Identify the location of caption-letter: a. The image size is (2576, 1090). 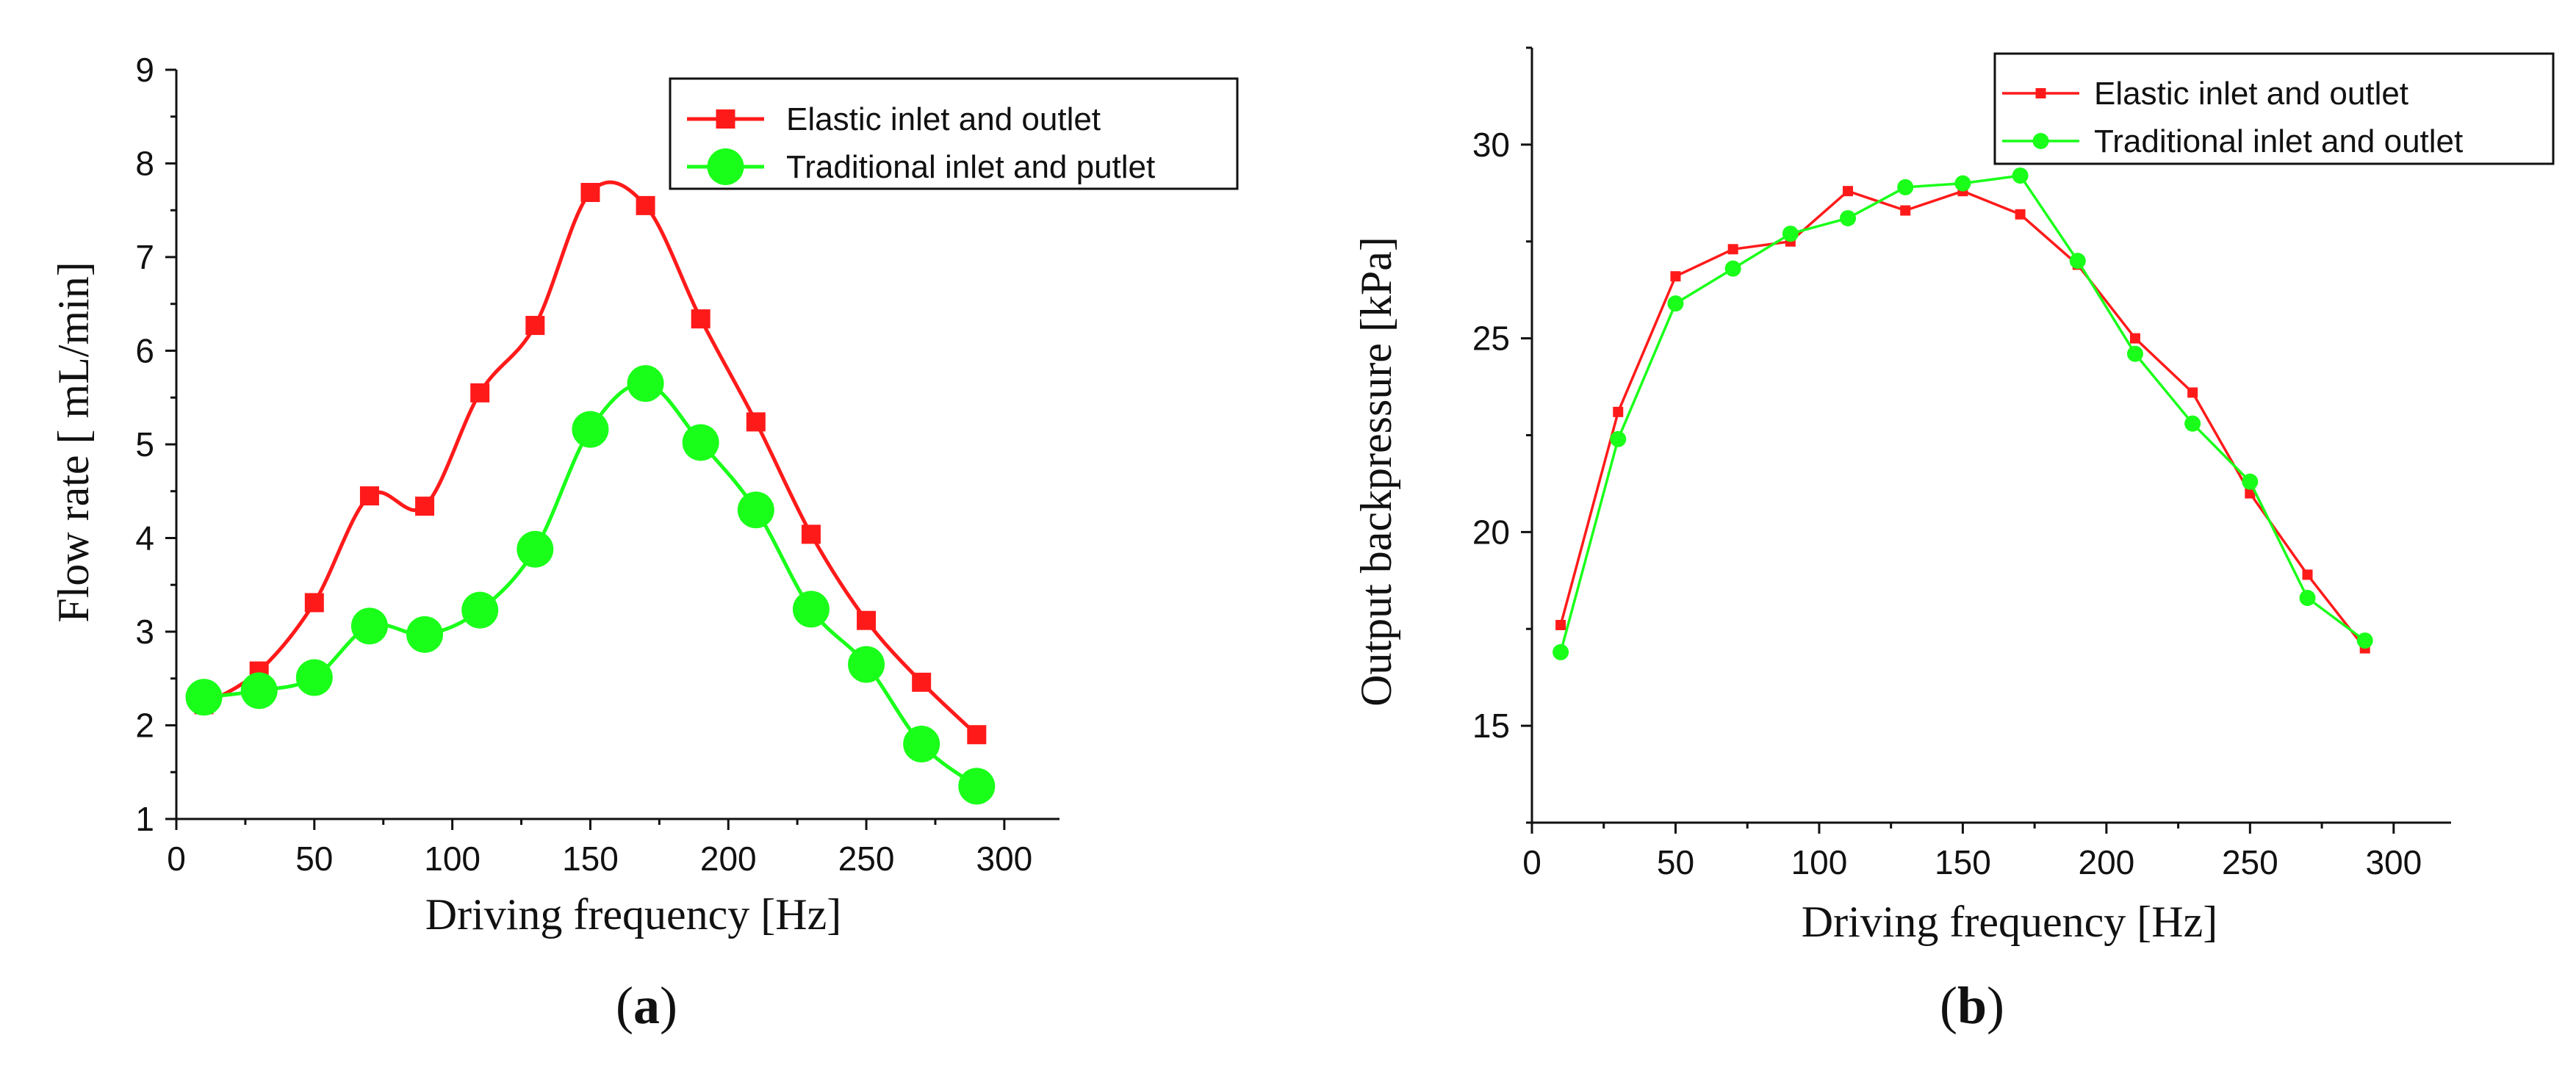
(646, 1005).